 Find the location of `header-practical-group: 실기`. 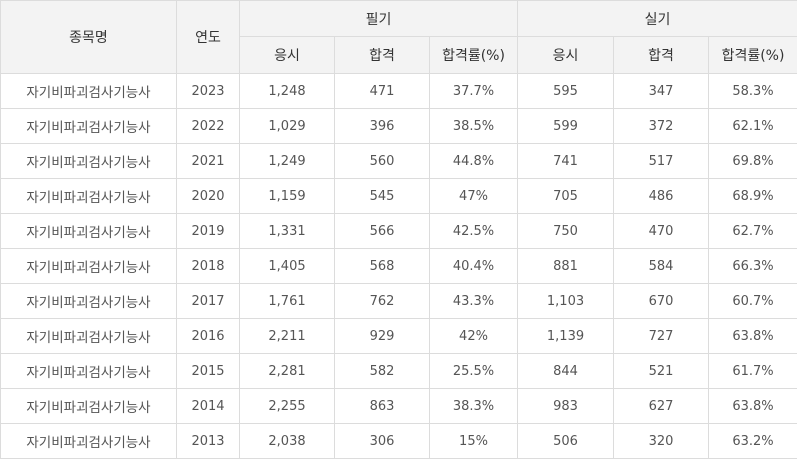

header-practical-group: 실기 is located at coordinates (657, 18).